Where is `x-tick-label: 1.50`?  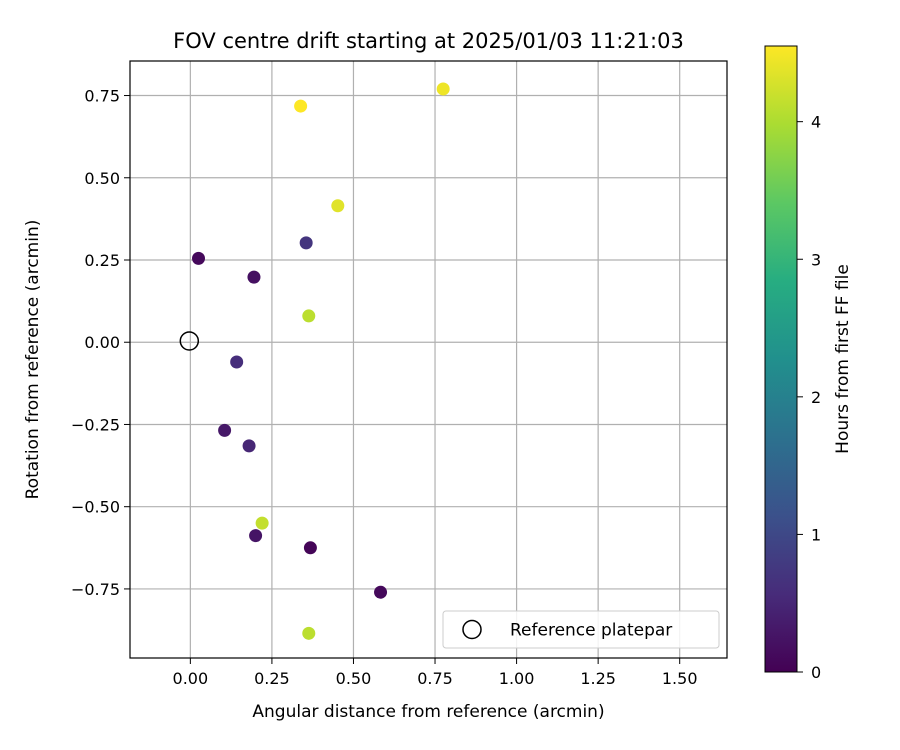
x-tick-label: 1.50 is located at coordinates (680, 678).